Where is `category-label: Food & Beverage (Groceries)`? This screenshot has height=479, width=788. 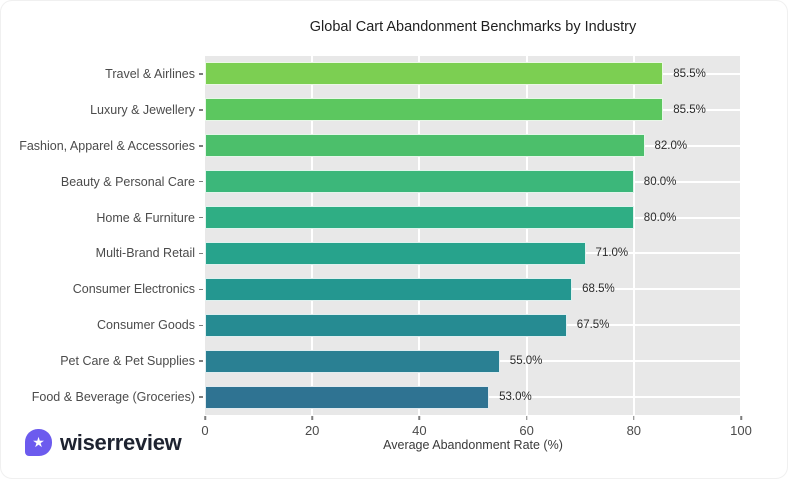 category-label: Food & Beverage (Groceries) is located at coordinates (113, 397).